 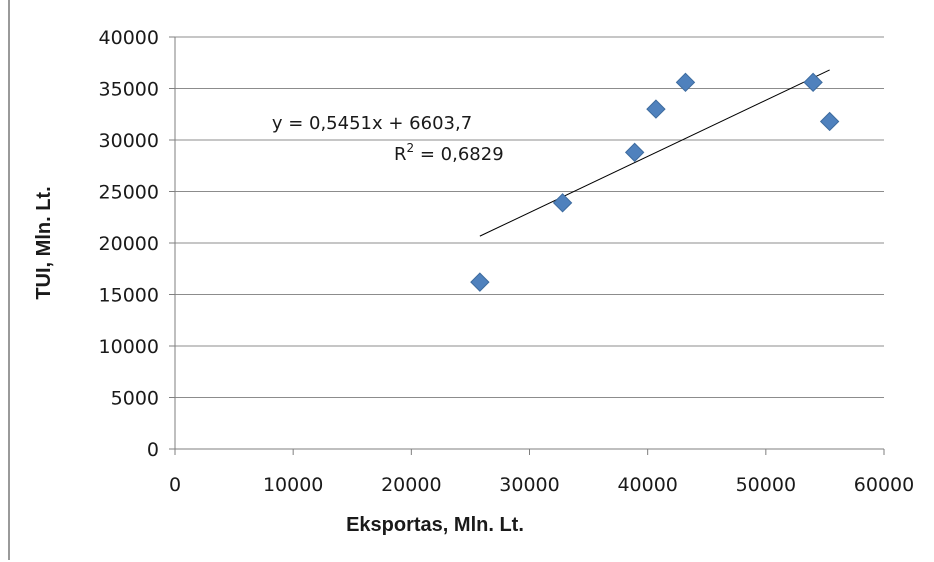 What do you see at coordinates (129, 296) in the screenshot?
I see `y-tick-label: 15000` at bounding box center [129, 296].